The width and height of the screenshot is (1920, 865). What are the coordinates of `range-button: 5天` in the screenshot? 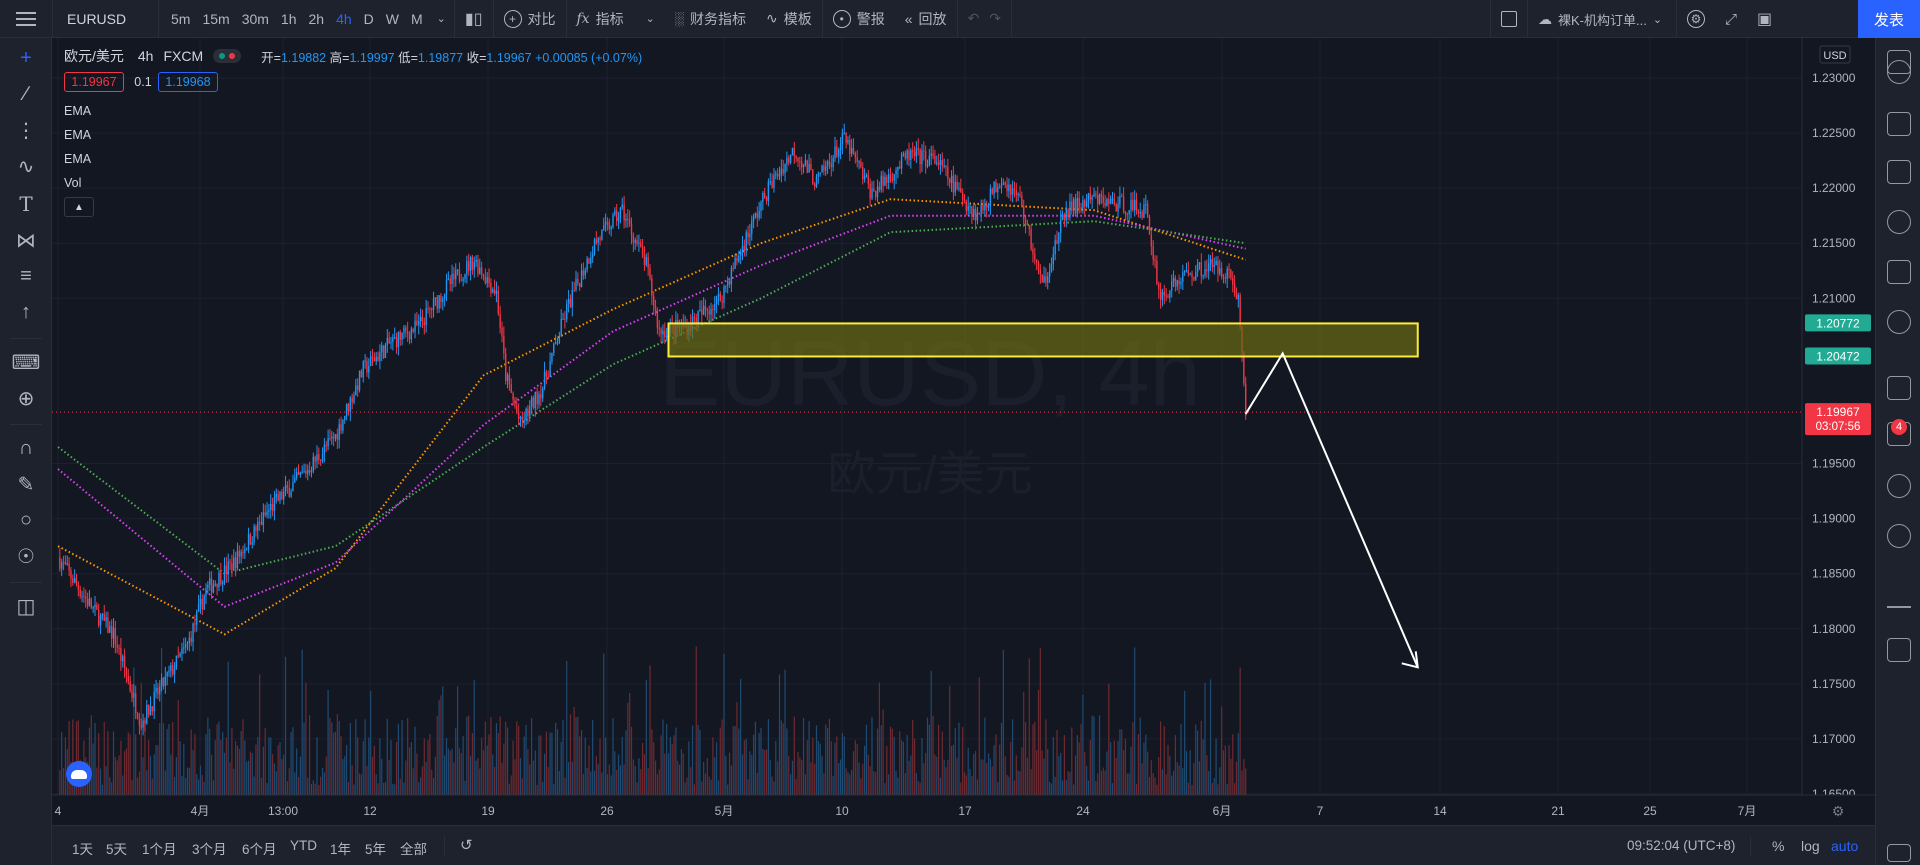 It's located at (117, 849).